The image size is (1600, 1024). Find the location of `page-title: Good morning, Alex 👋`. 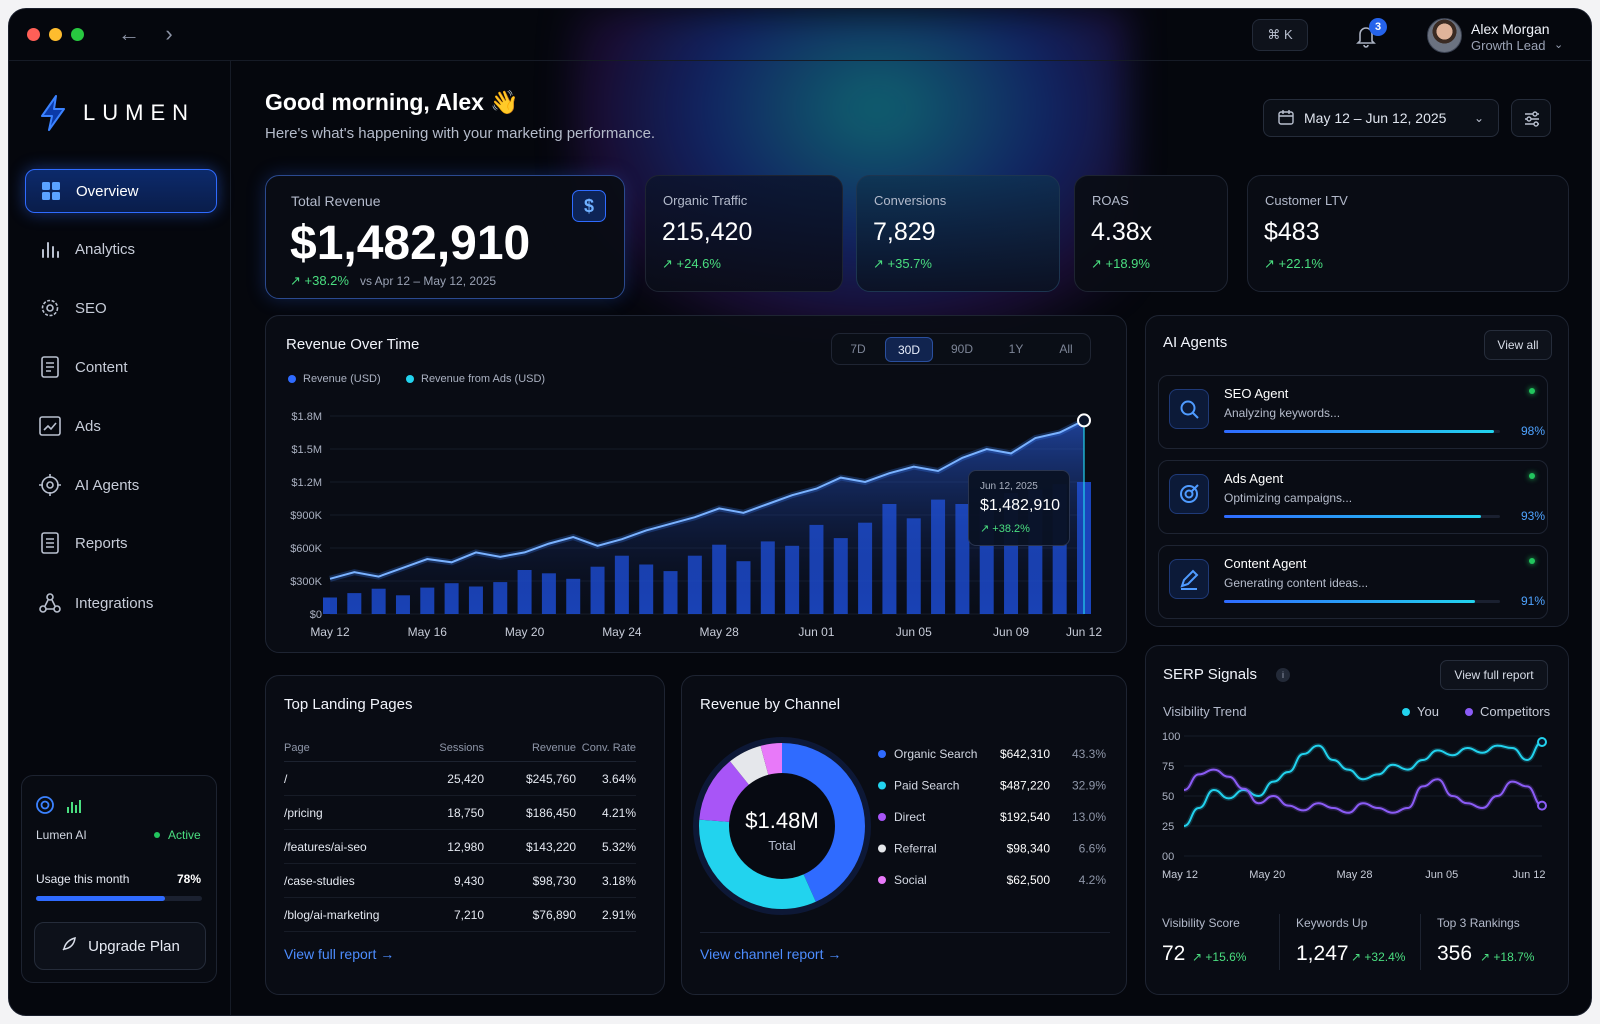

page-title: Good morning, Alex 👋 is located at coordinates (392, 102).